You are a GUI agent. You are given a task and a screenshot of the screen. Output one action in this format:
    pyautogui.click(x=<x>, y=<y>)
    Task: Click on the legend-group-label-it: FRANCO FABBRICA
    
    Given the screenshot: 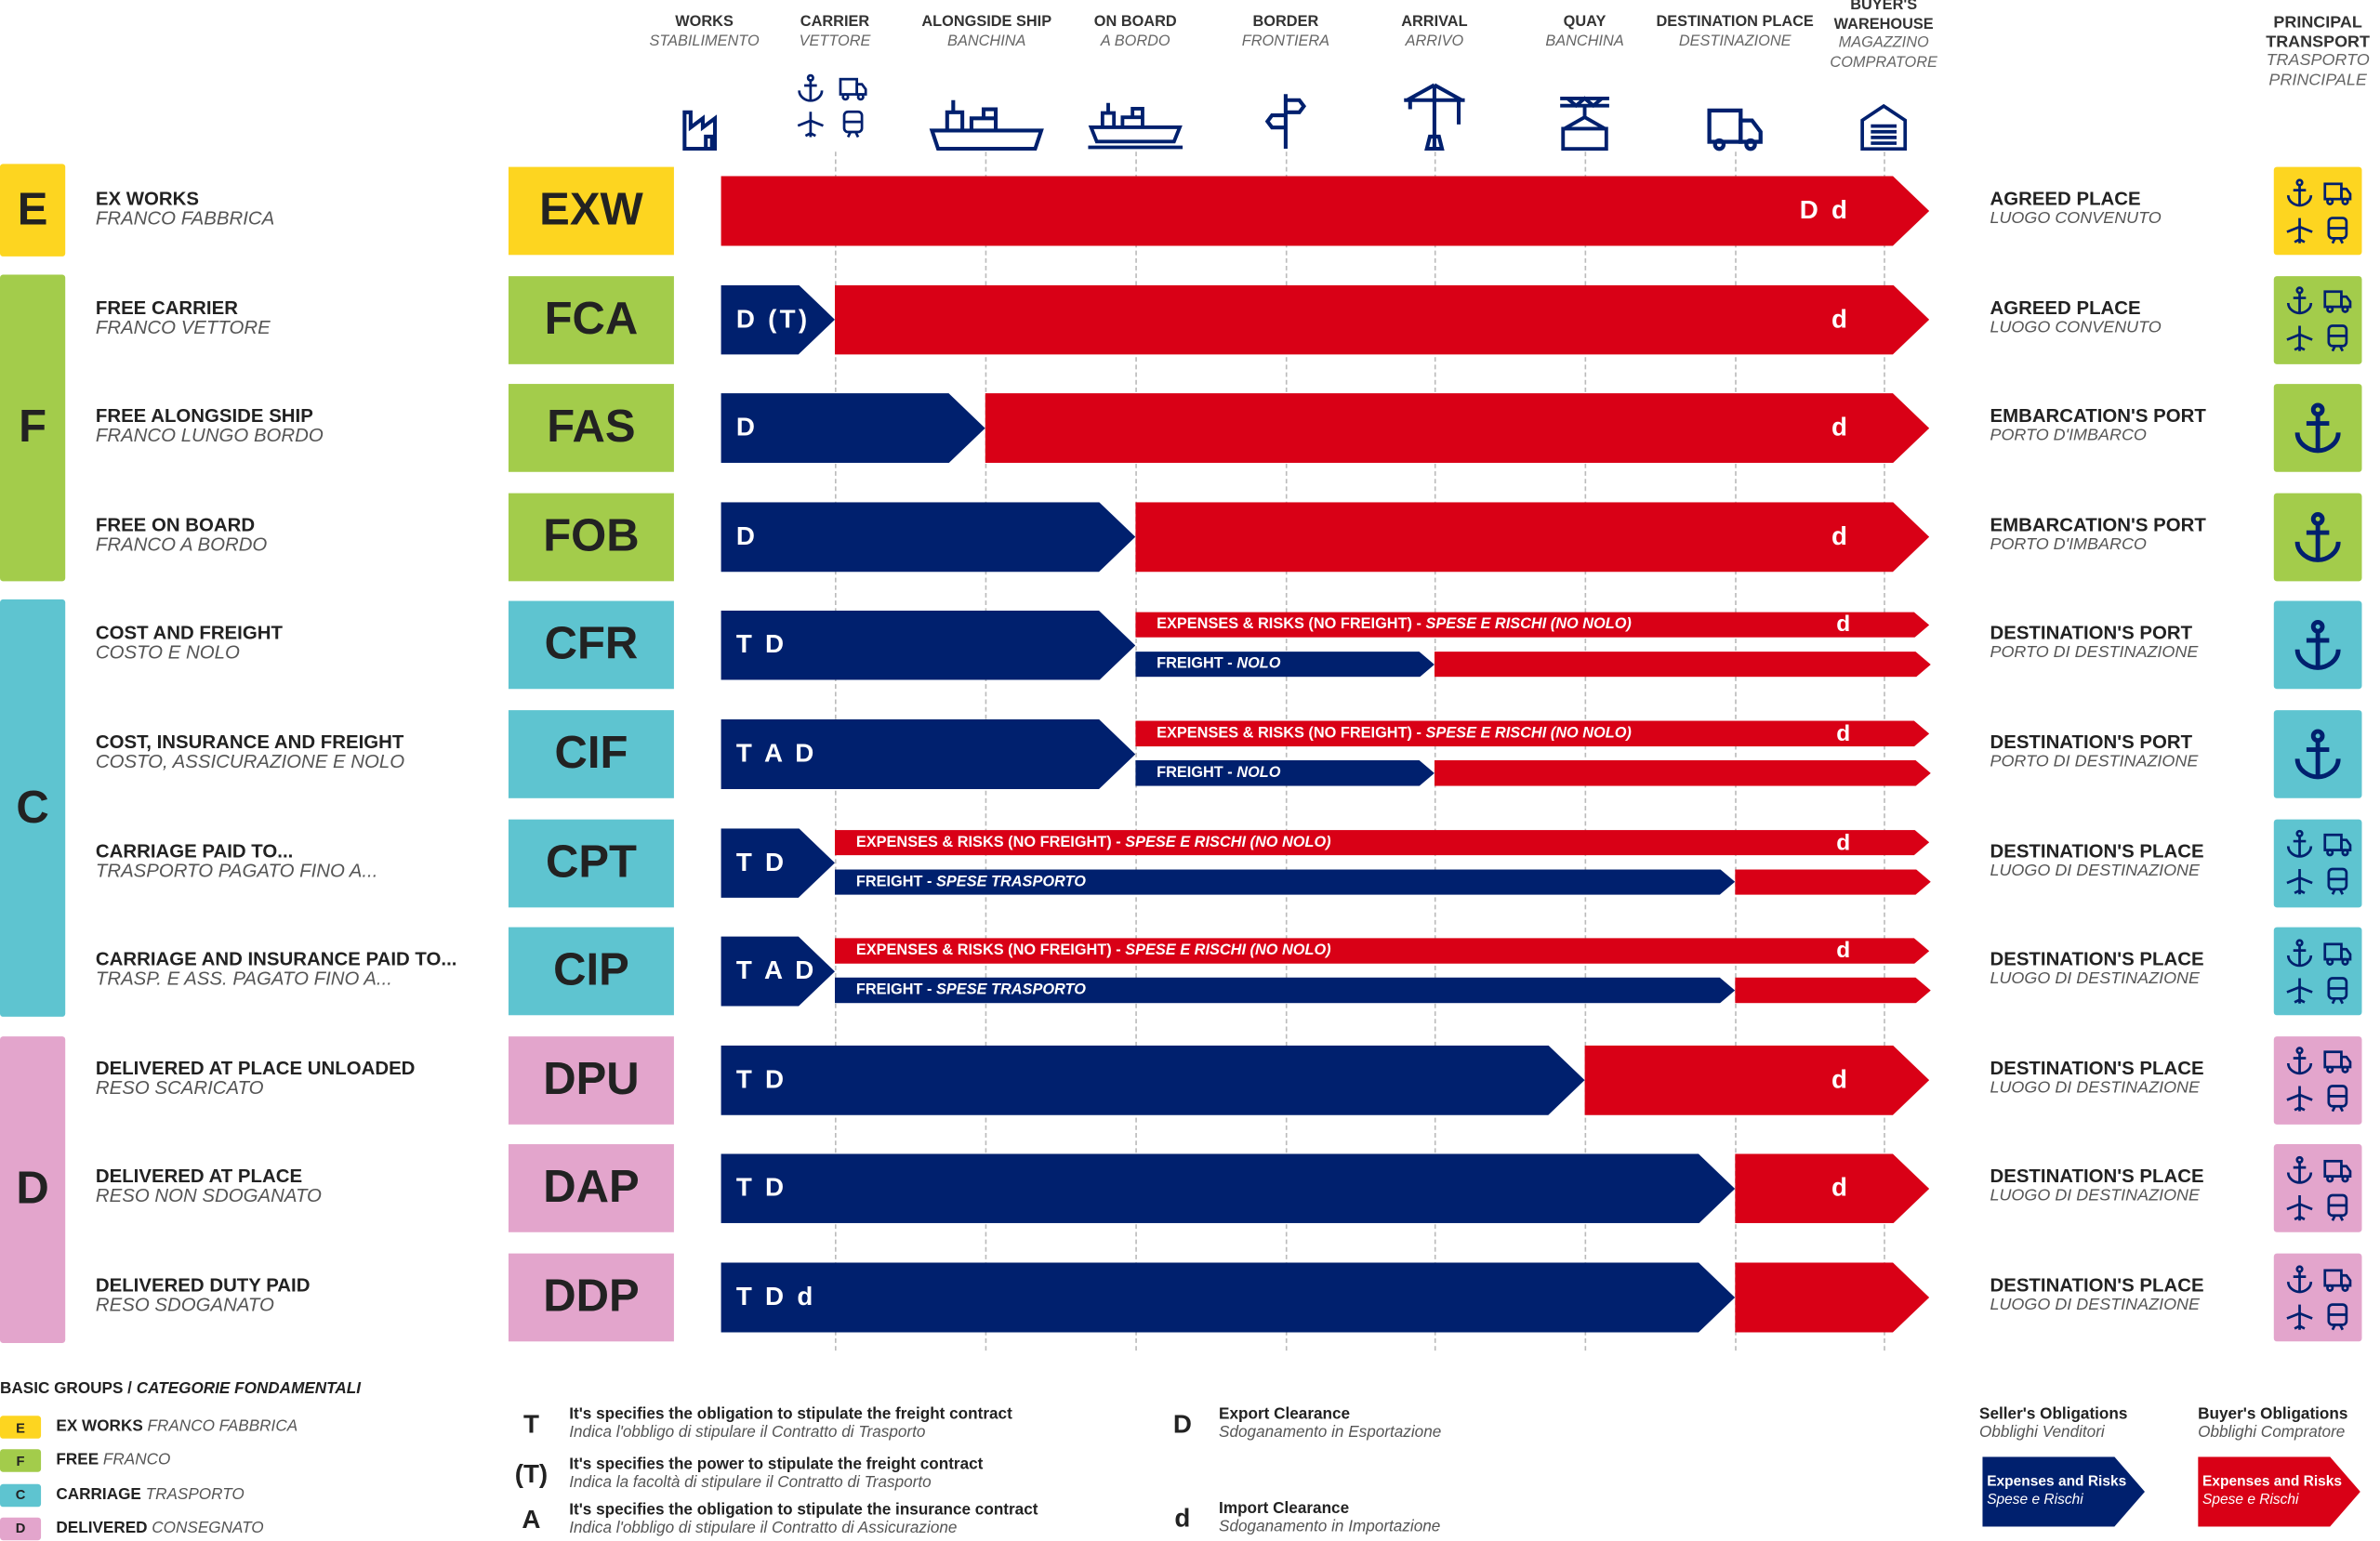 What is the action you would take?
    pyautogui.click(x=222, y=1426)
    